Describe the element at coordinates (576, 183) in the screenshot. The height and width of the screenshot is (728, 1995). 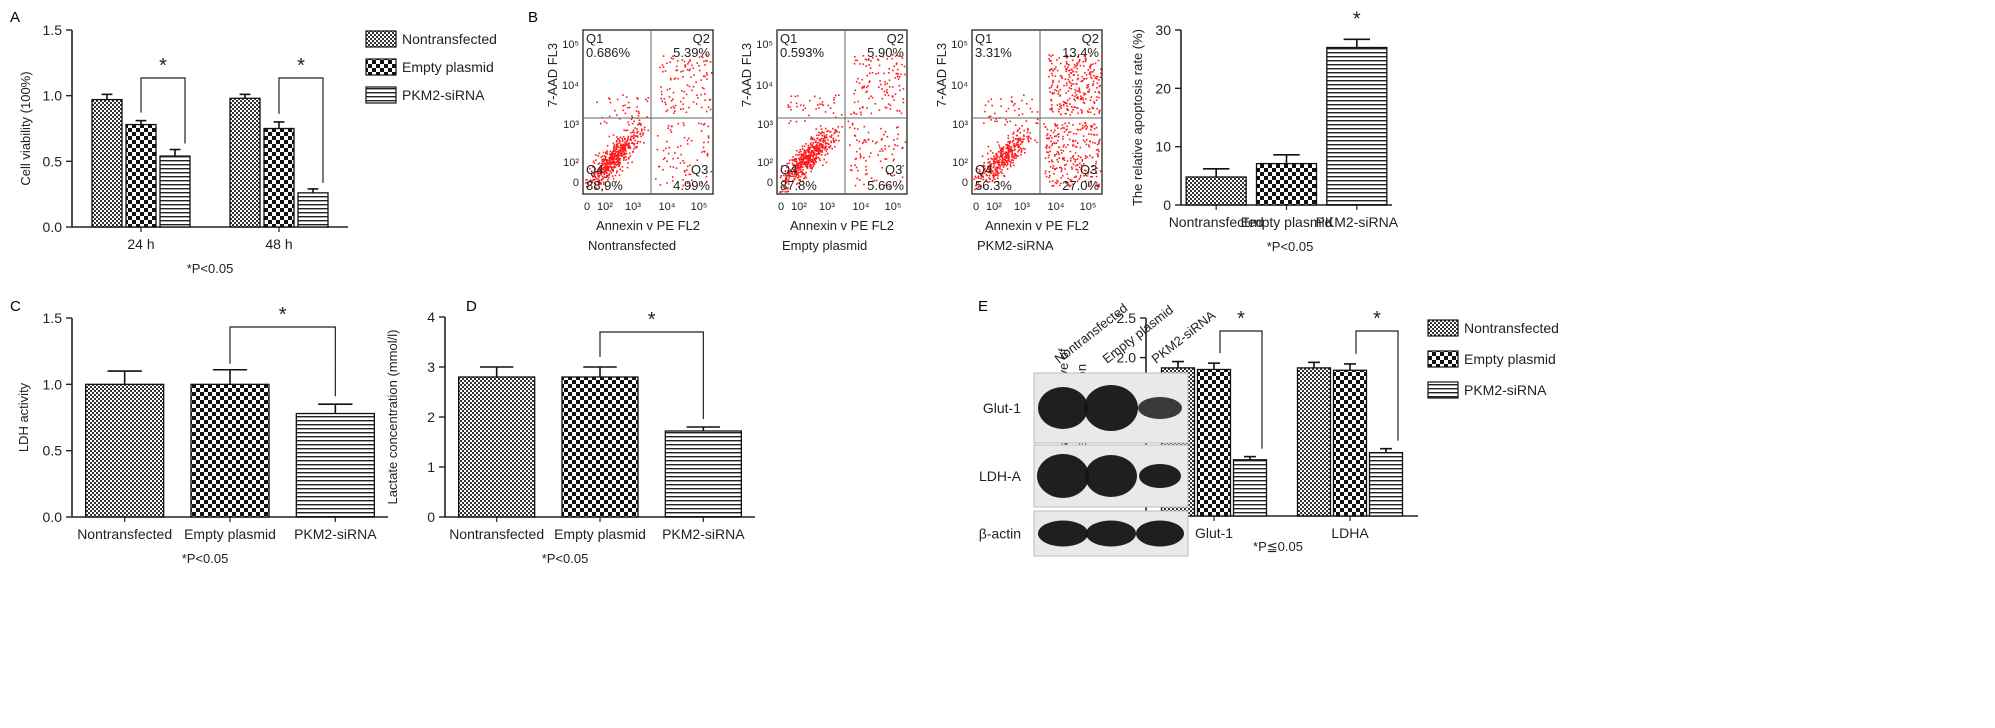
I see `y-tick-label: 0` at that location.